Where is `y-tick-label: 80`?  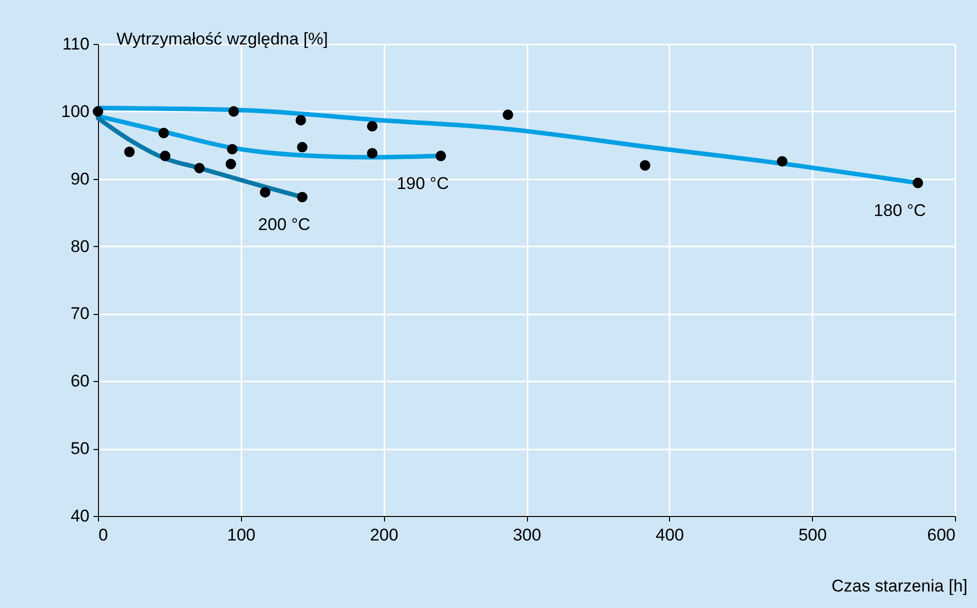
y-tick-label: 80 is located at coordinates (80, 246).